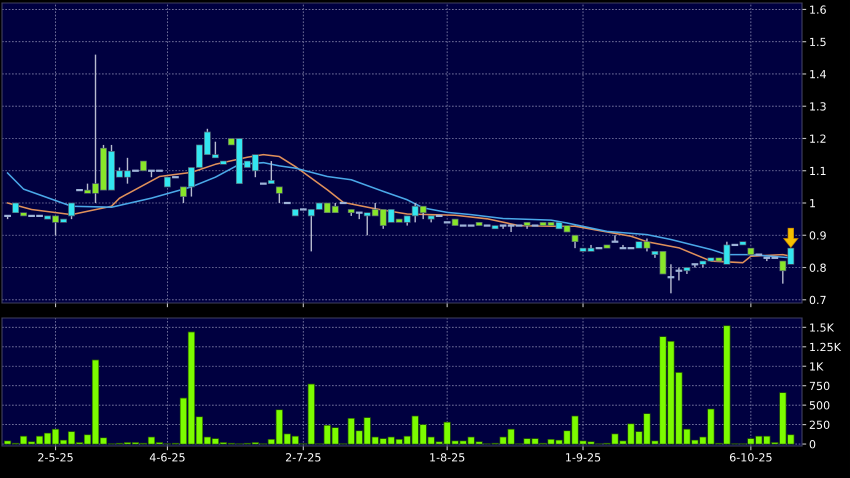 Image resolution: width=850 pixels, height=478 pixels. I want to click on y-tick-label: 1K, so click(817, 366).